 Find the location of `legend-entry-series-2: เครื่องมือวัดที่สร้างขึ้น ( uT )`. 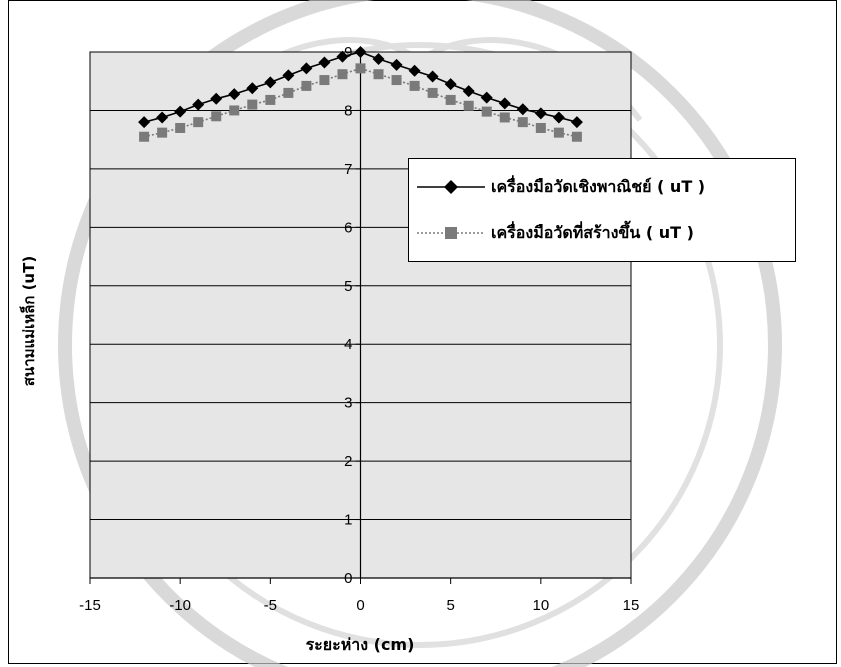

legend-entry-series-2: เครื่องมือวัดที่สร้างขึ้น ( uT ) is located at coordinates (554, 233).